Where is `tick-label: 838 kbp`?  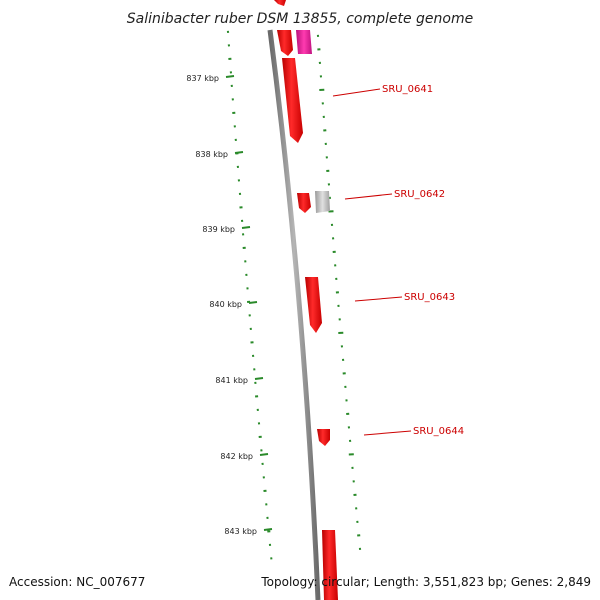 tick-label: 838 kbp is located at coordinates (211, 154).